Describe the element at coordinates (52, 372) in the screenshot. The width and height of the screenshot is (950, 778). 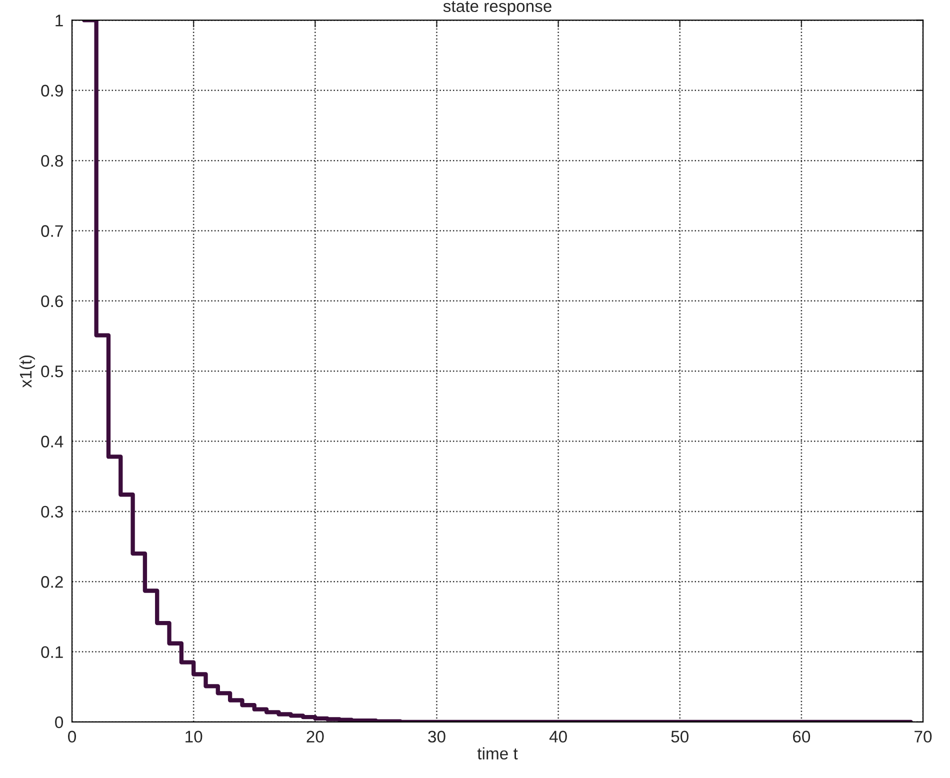
I see `y-tick-label: 0.5` at that location.